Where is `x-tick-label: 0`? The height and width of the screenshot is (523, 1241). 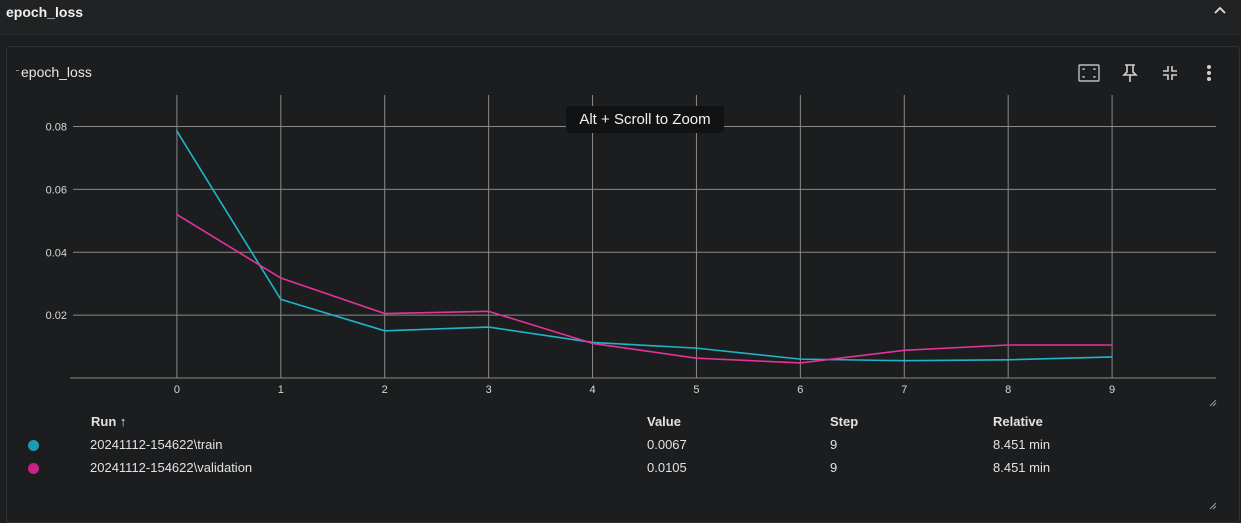 x-tick-label: 0 is located at coordinates (177, 390).